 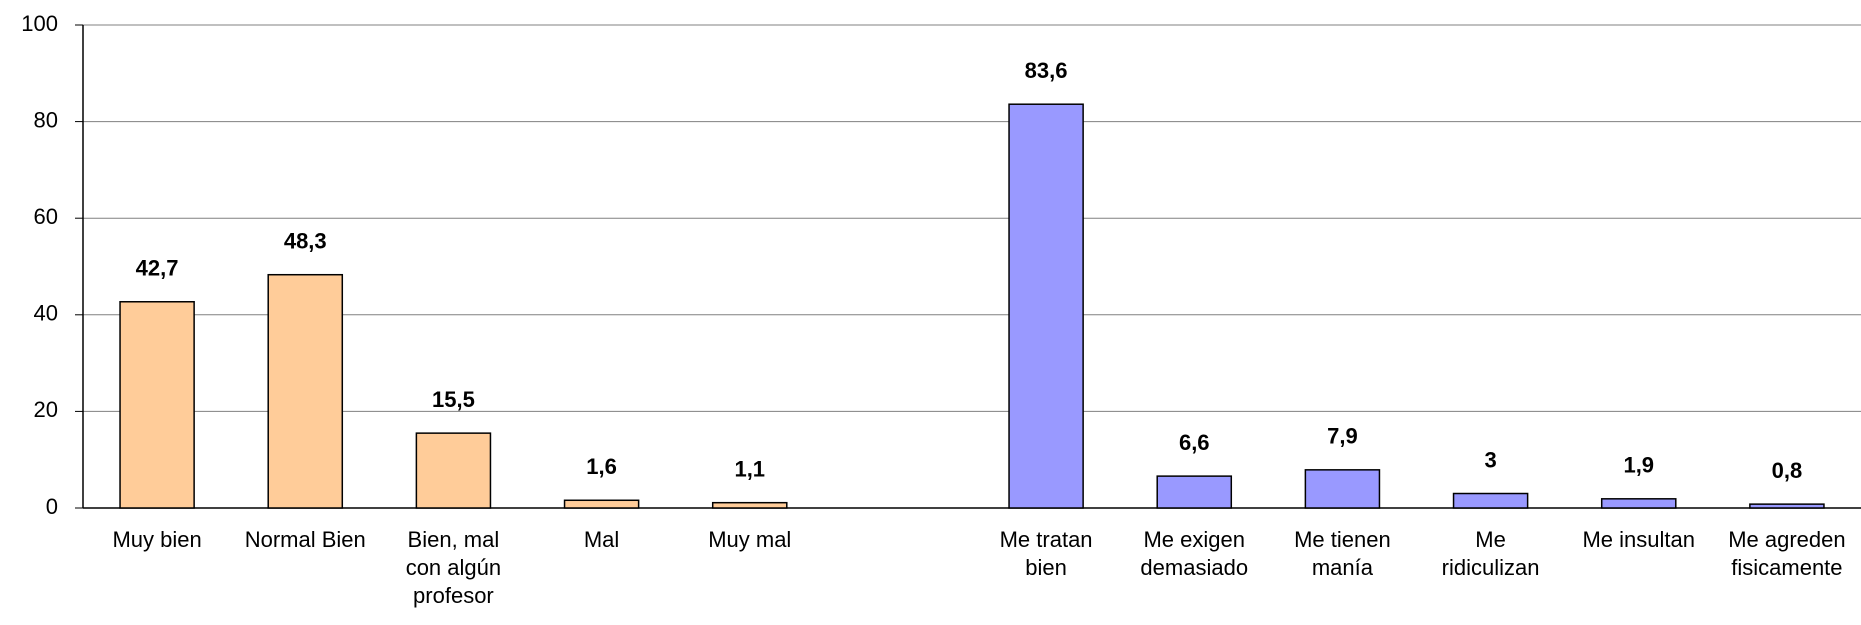 I want to click on x-tick-label: Mal, so click(x=601, y=539).